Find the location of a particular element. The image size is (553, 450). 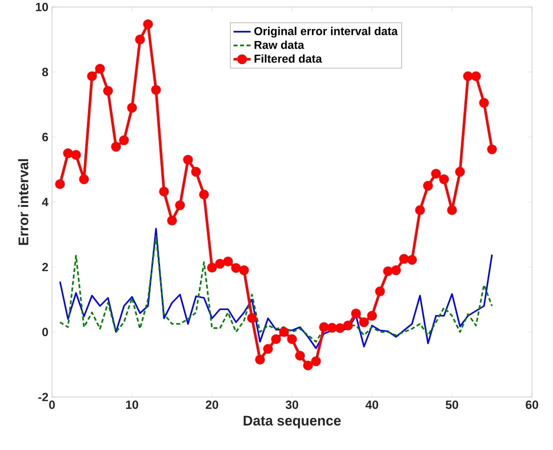

x-tick-label: 50 is located at coordinates (452, 404).